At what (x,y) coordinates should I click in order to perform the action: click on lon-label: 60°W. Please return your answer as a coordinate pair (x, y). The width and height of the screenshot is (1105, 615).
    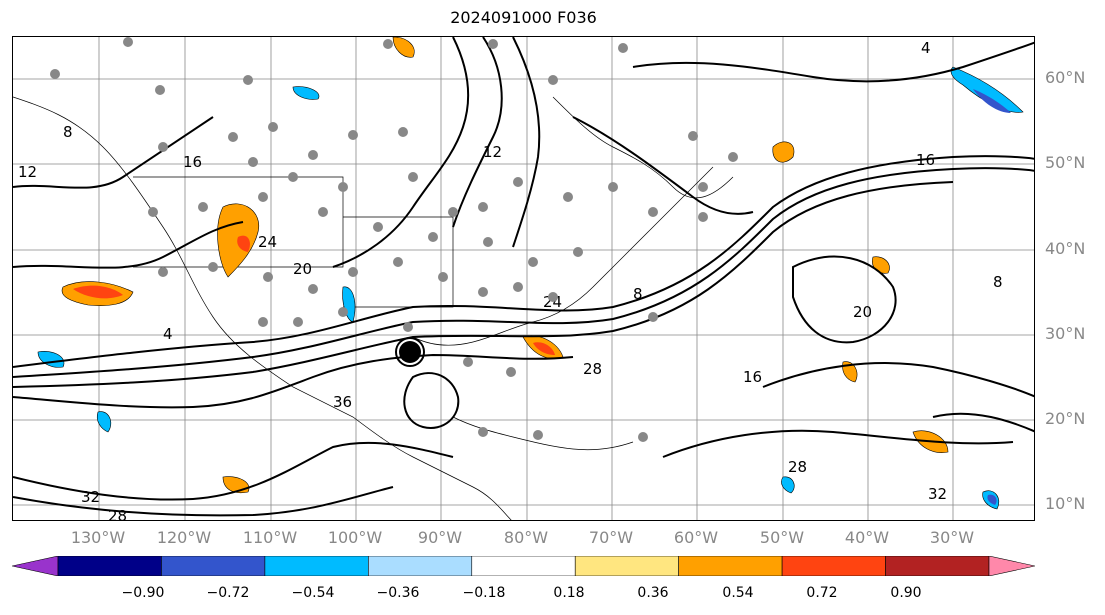
    Looking at the image, I should click on (696, 537).